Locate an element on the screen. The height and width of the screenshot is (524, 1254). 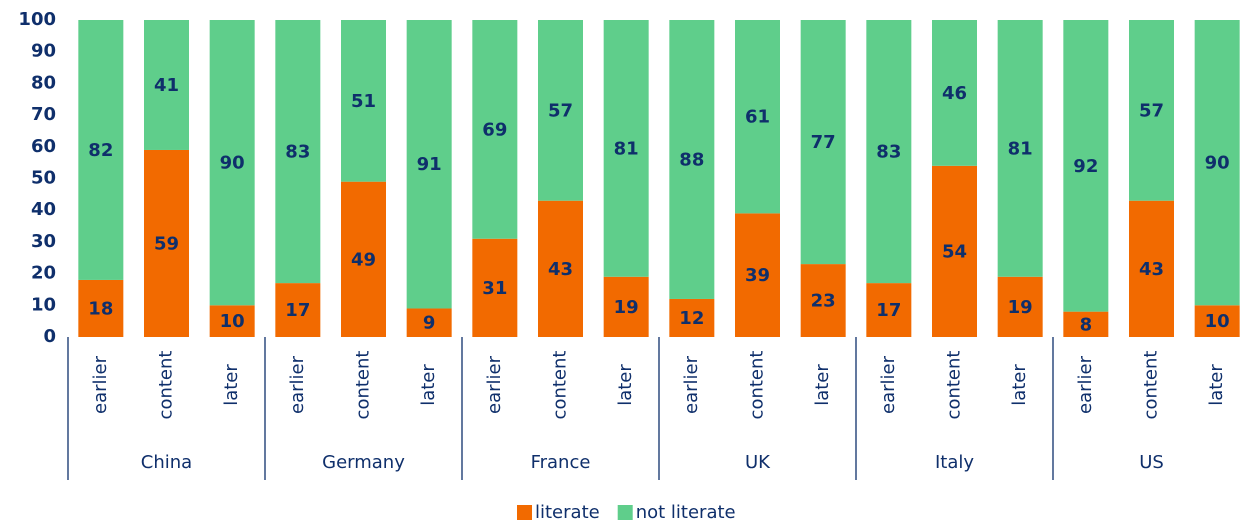
data-label: 88 is located at coordinates (691, 159).